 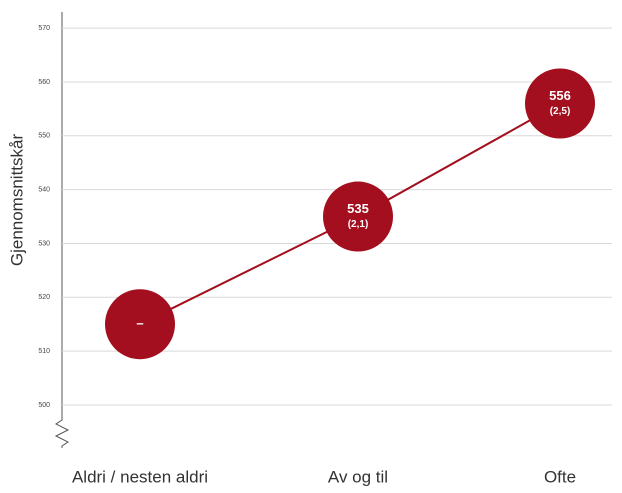 What do you see at coordinates (140, 476) in the screenshot?
I see `x-tick-label: Aldri / nesten aldri` at bounding box center [140, 476].